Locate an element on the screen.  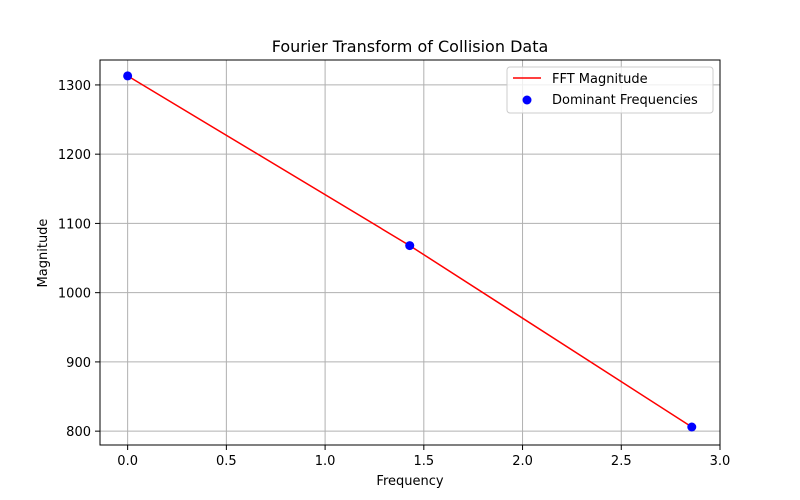
legend-dot-swatch is located at coordinates (527, 100).